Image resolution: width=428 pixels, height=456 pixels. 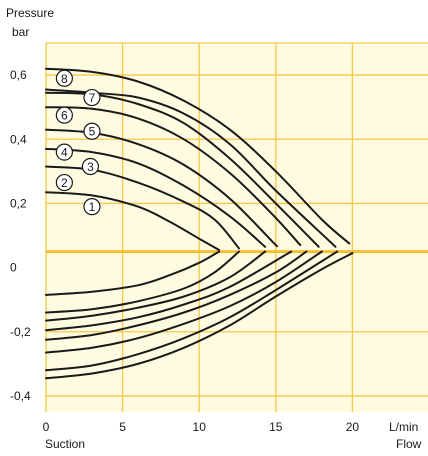 I want to click on marker-label: 3, so click(x=90, y=167).